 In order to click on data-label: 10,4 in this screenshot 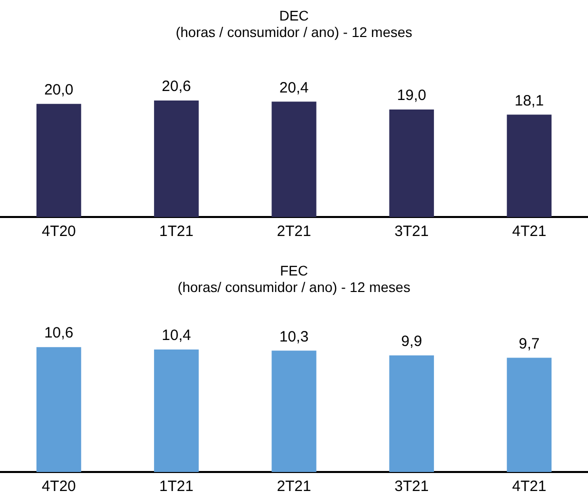, I will do `click(176, 335)`.